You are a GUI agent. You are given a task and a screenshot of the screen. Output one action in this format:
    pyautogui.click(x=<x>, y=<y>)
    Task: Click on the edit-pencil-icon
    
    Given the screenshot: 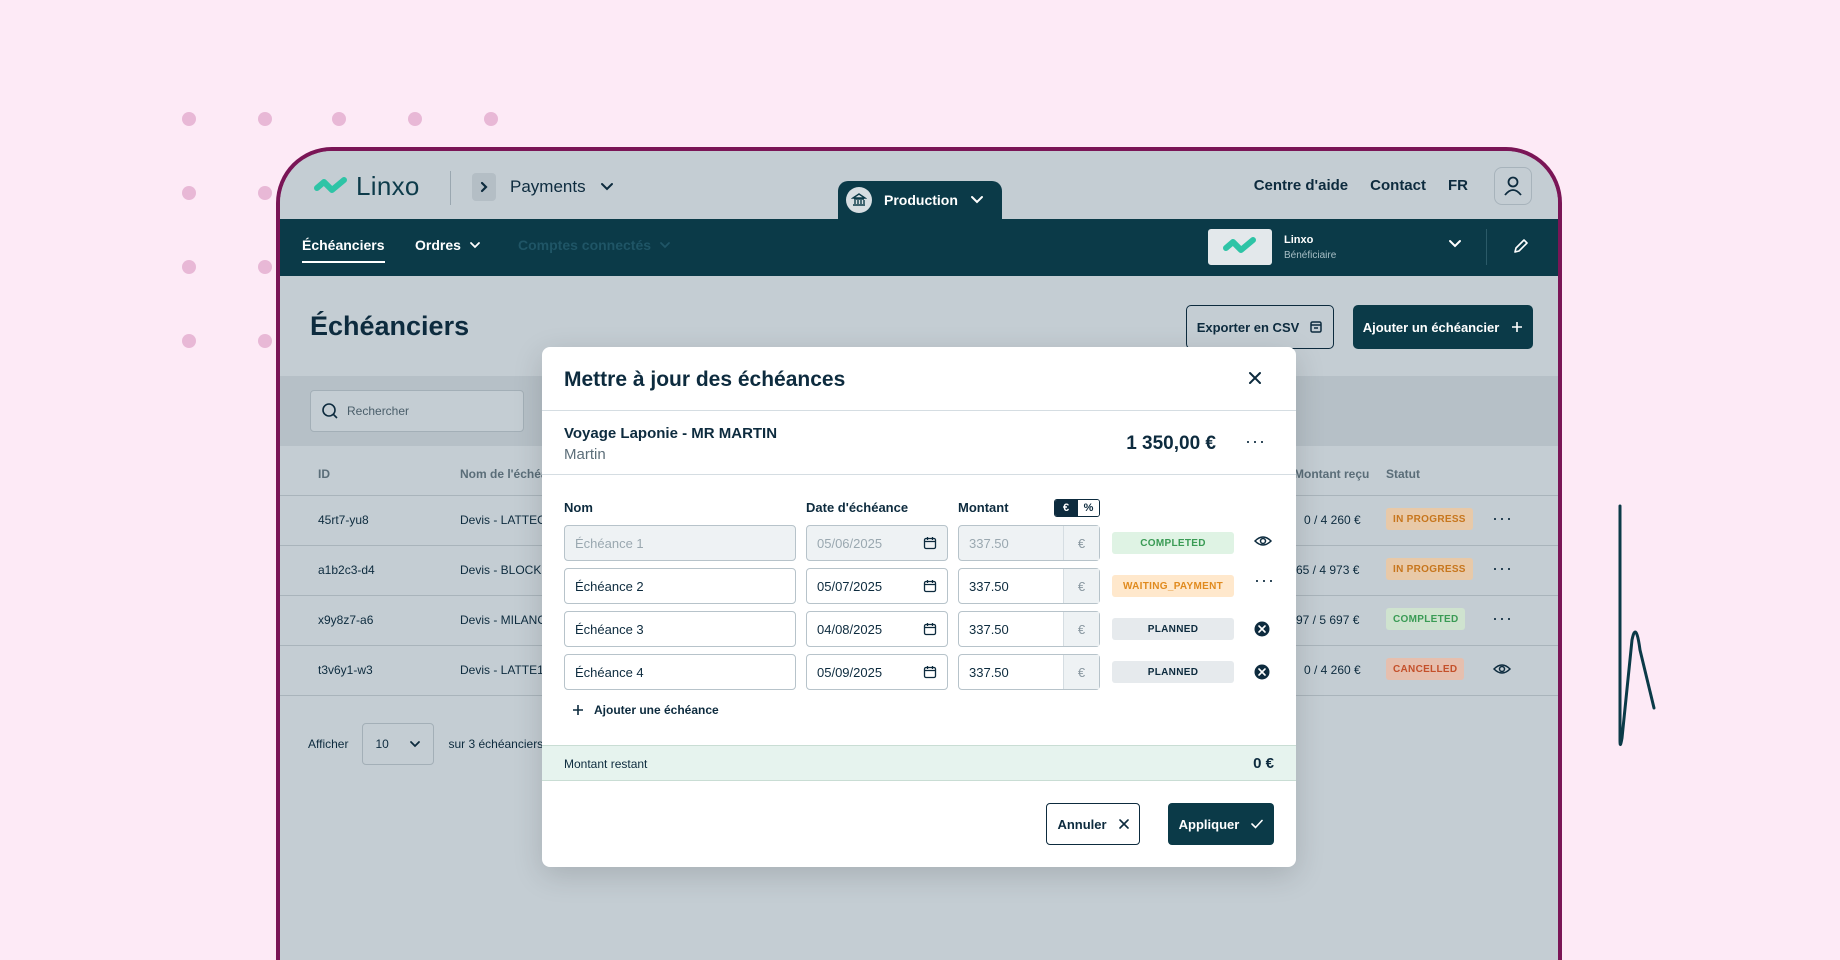 What is the action you would take?
    pyautogui.click(x=1521, y=246)
    